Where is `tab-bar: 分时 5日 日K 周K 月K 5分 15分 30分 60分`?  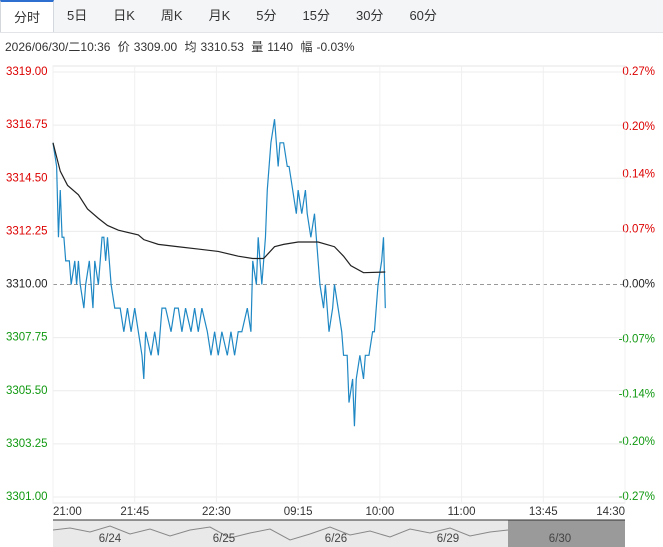
tab-bar: 分时 5日 日K 周K 月K 5分 15分 30分 60分 is located at coordinates (331, 16).